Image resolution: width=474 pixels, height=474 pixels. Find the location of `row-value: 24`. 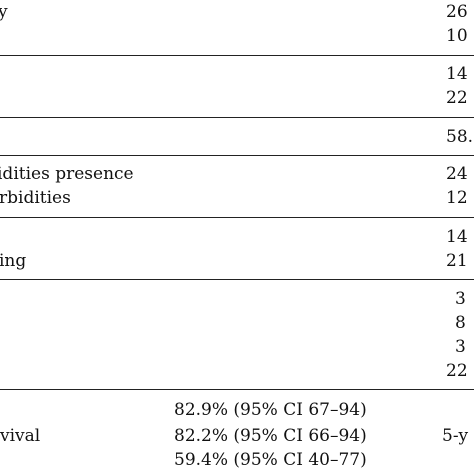

row-value: 24 is located at coordinates (457, 174).